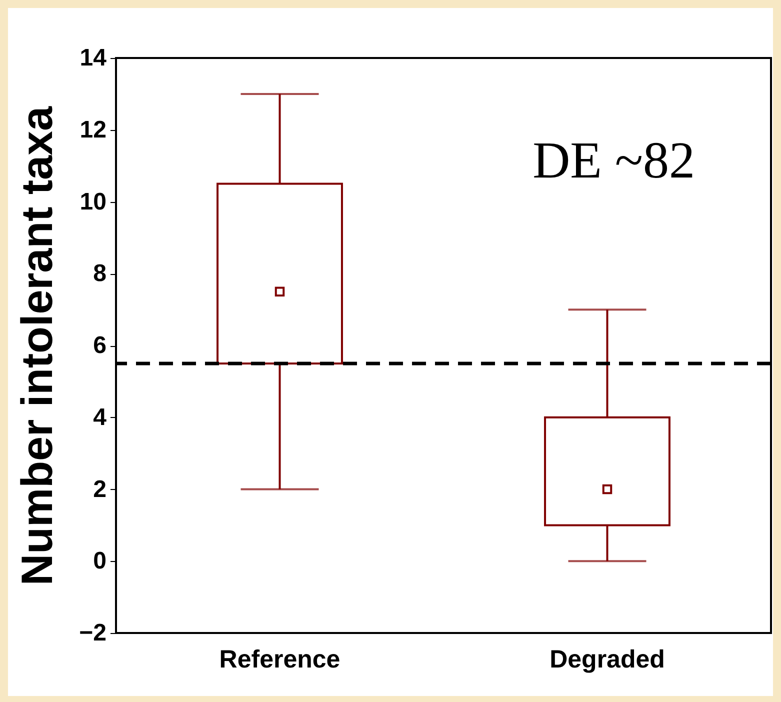  I want to click on annotation: DE ~82, so click(614, 161).